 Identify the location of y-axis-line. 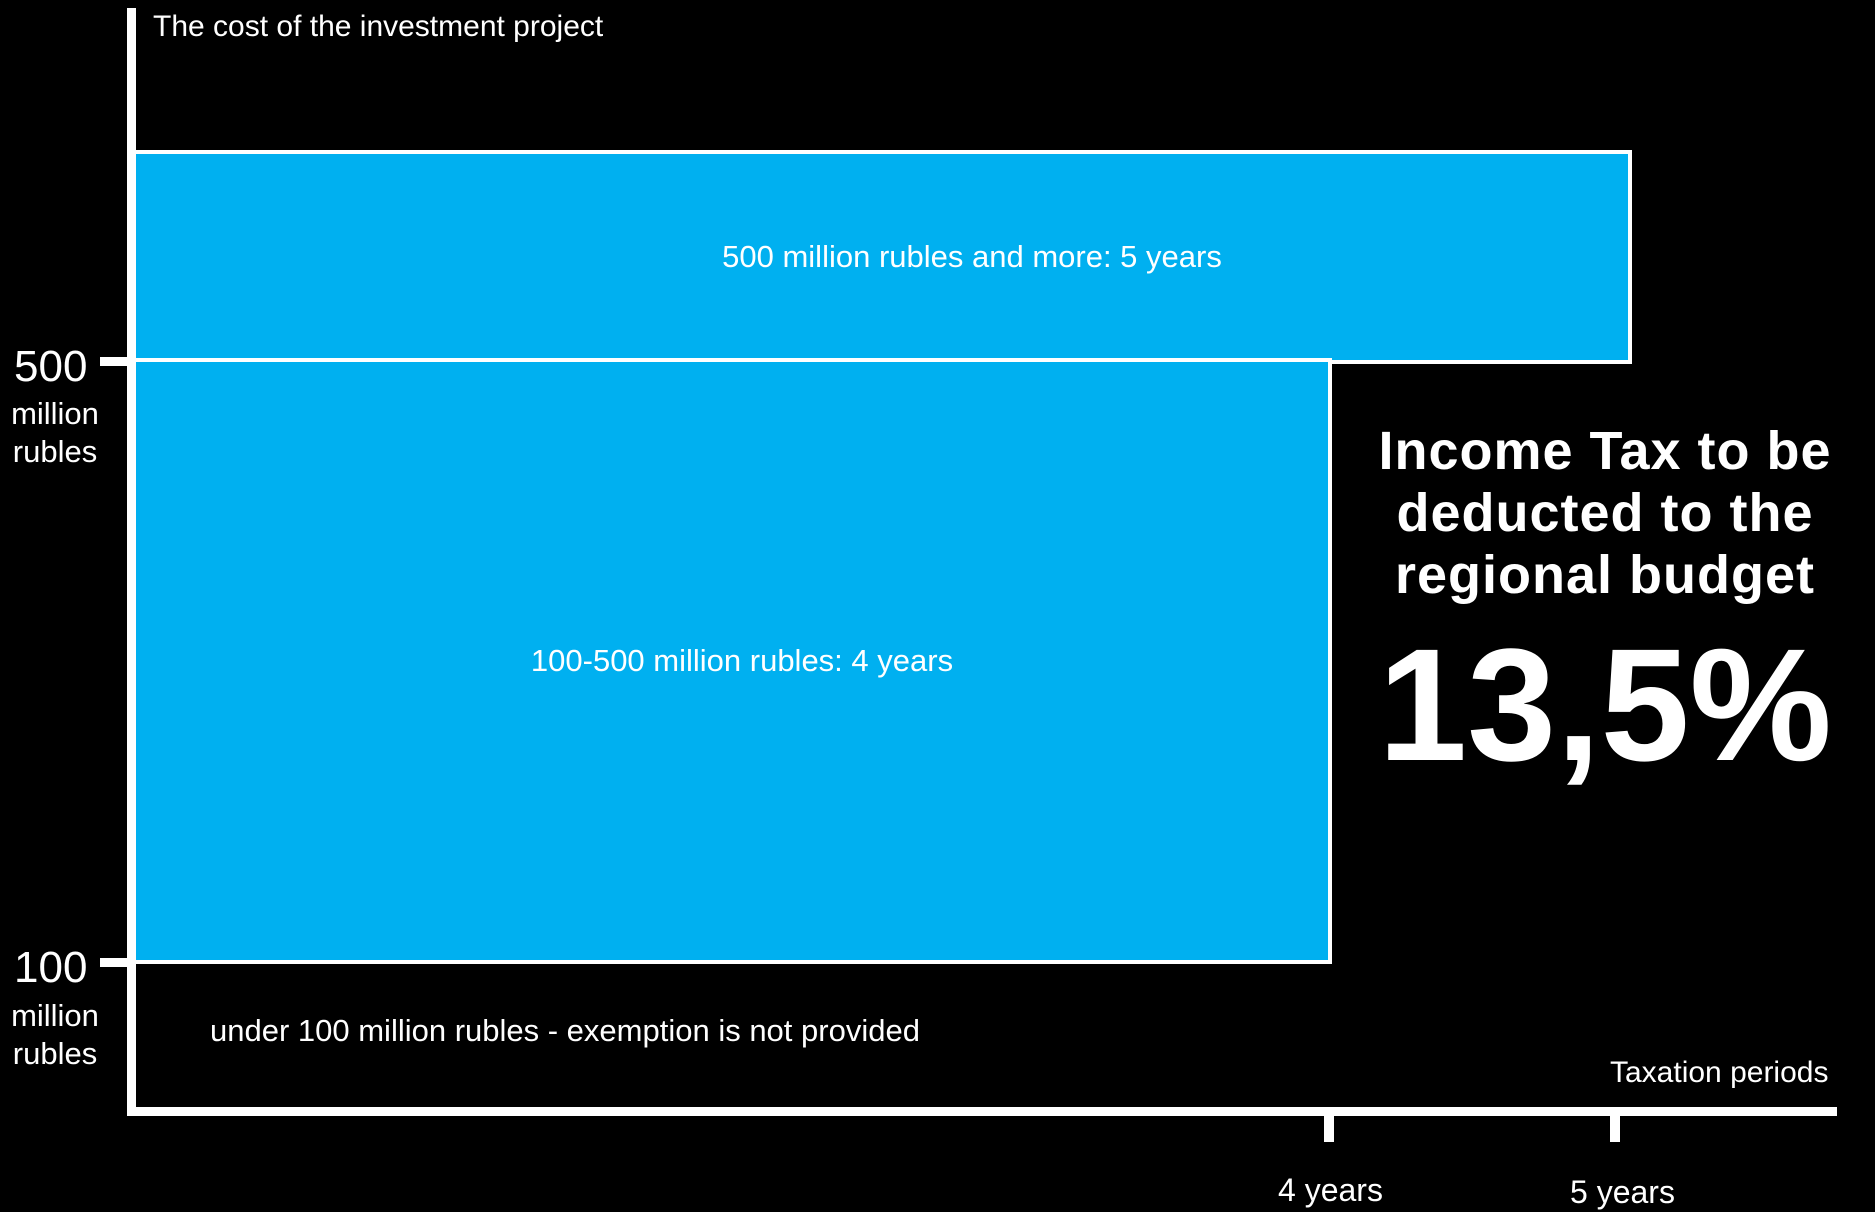
(131, 561).